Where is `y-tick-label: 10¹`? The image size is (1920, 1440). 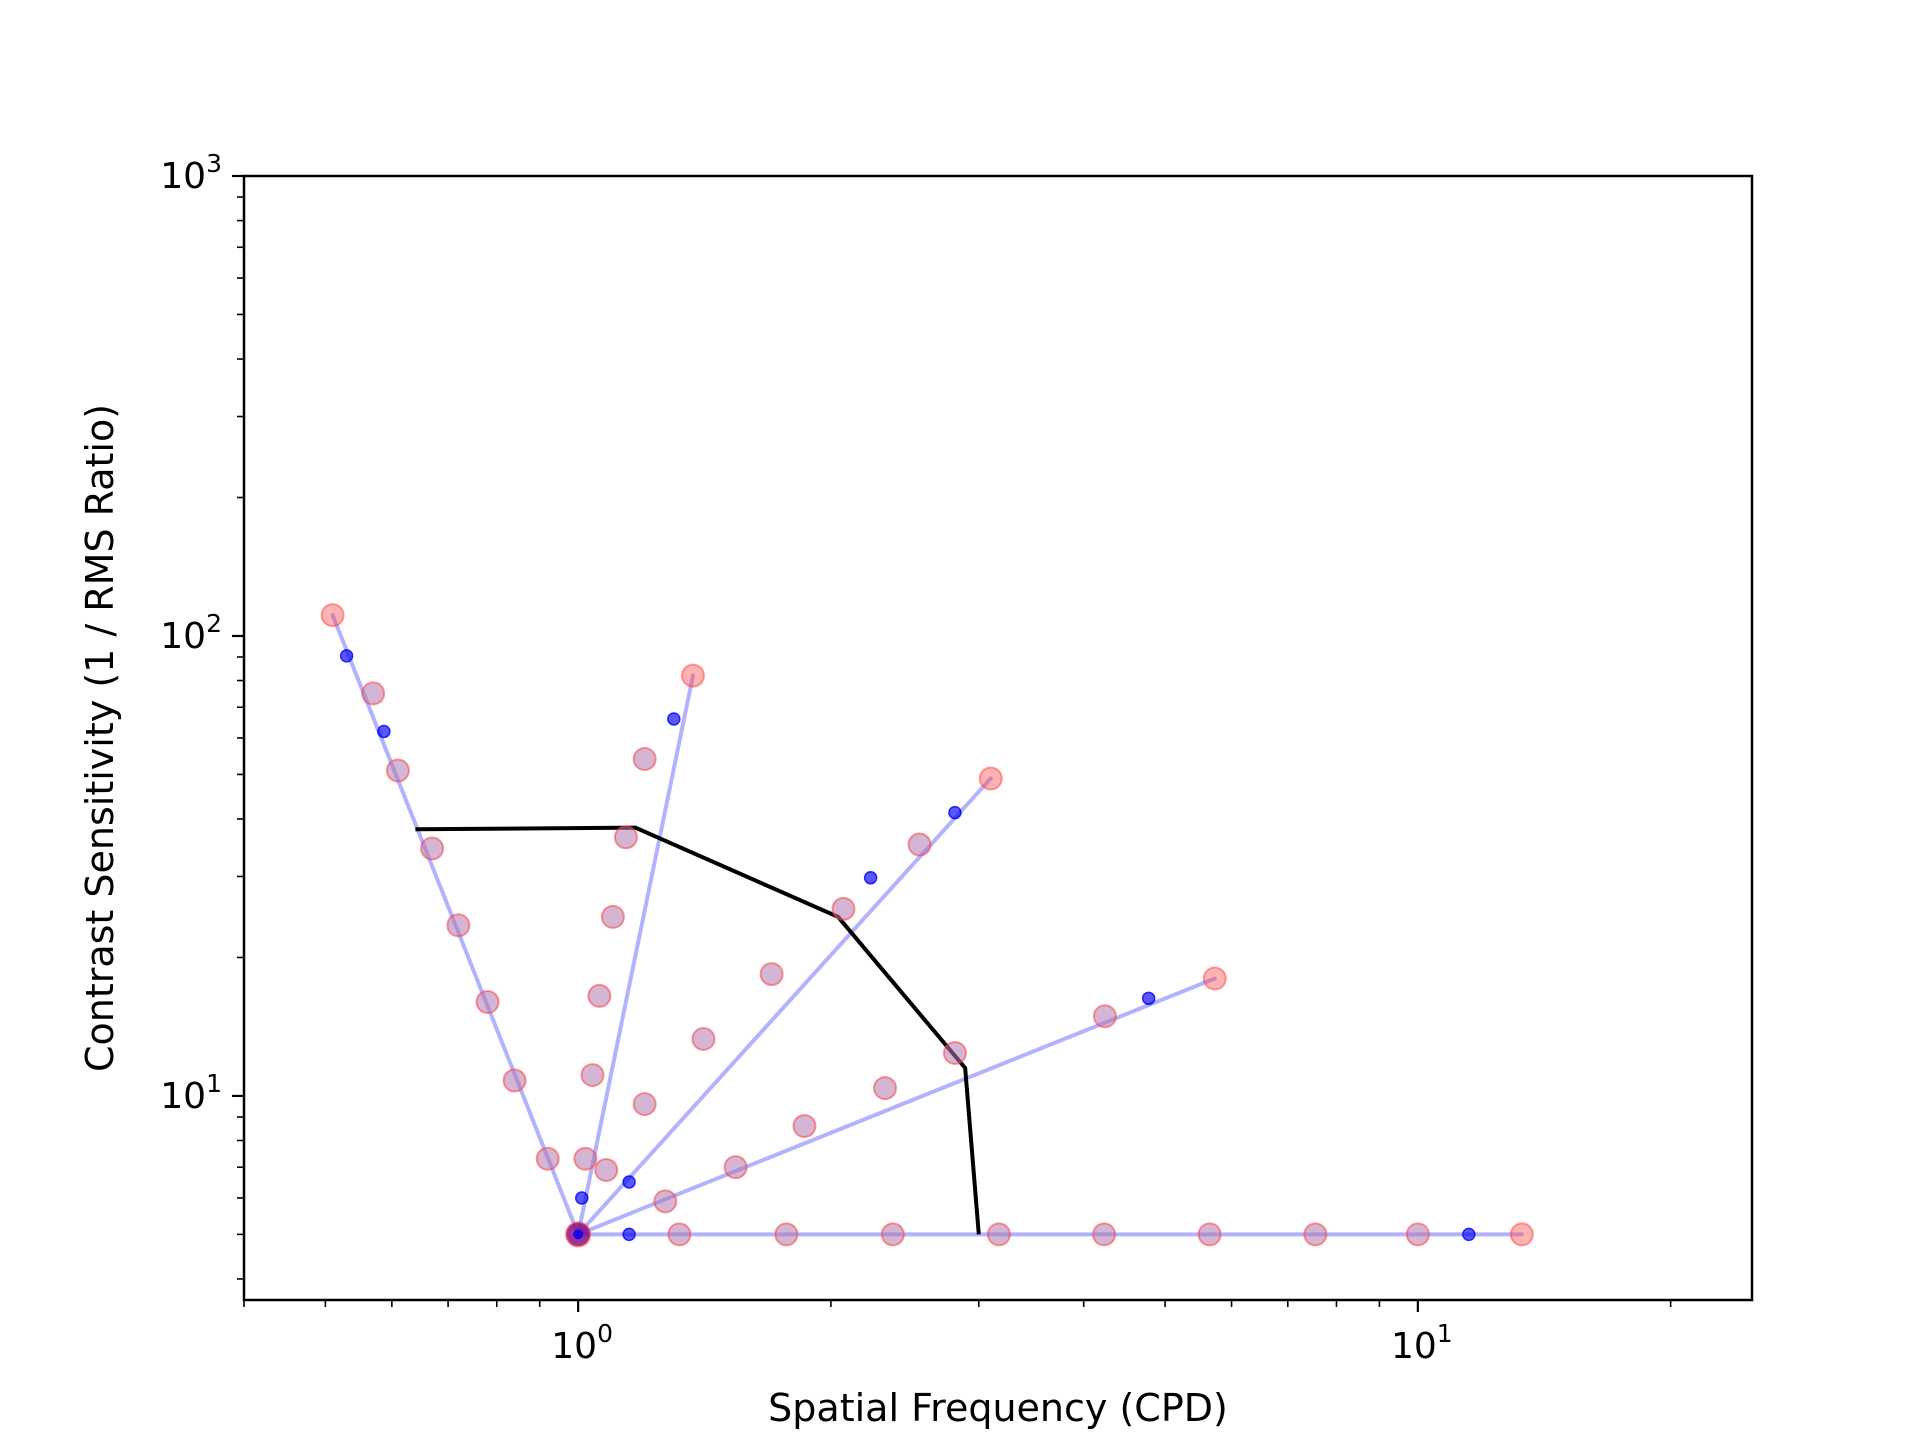
y-tick-label: 10¹ is located at coordinates (191, 1093).